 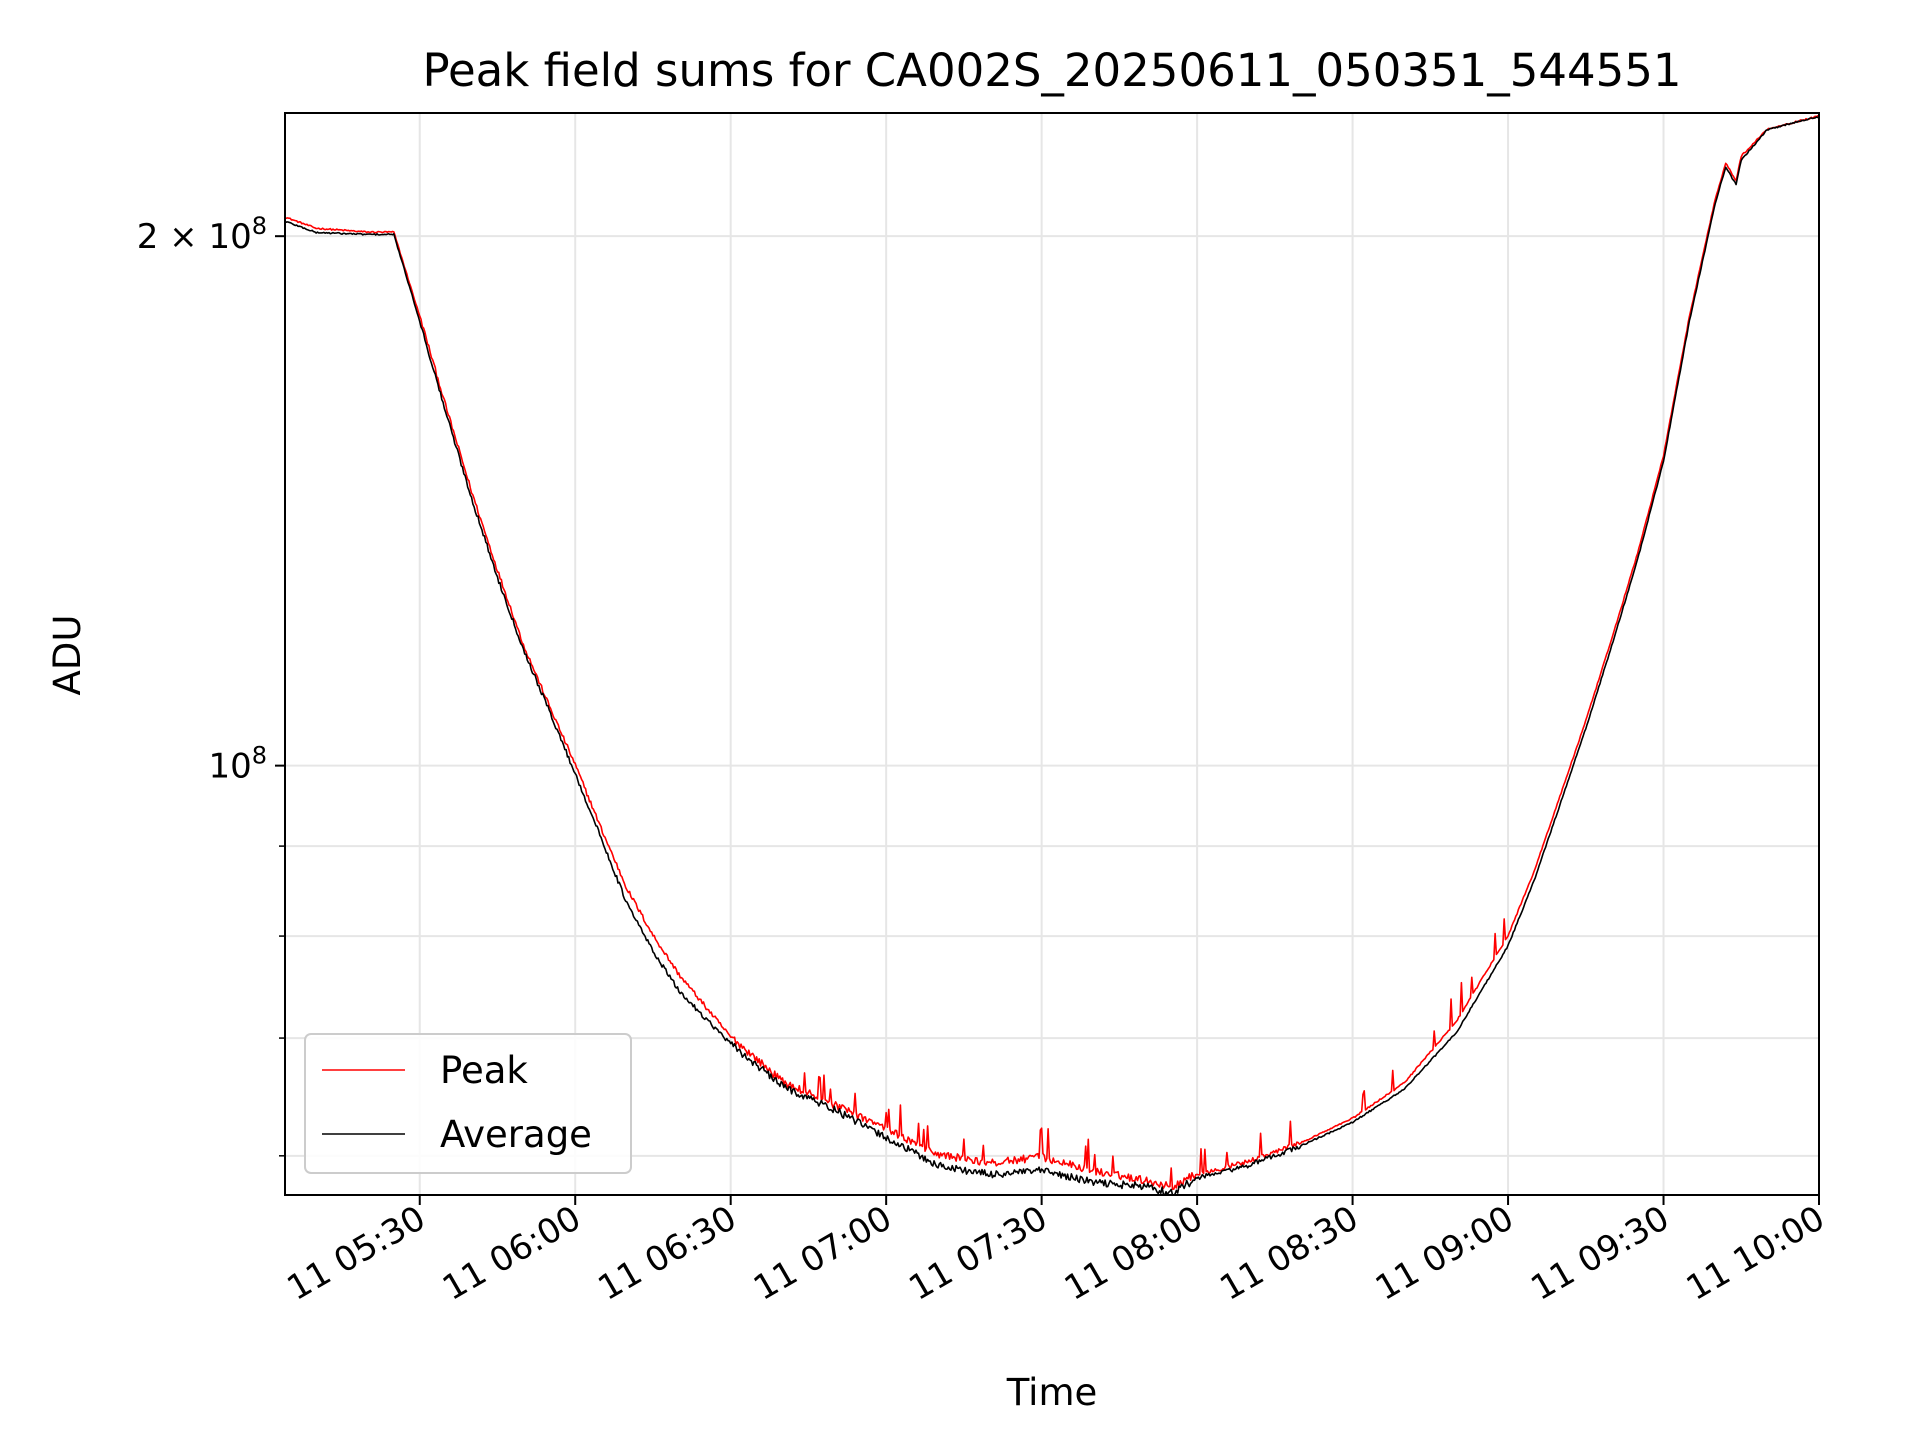 I want to click on y-tick-label: 2 × 108, so click(x=202, y=234).